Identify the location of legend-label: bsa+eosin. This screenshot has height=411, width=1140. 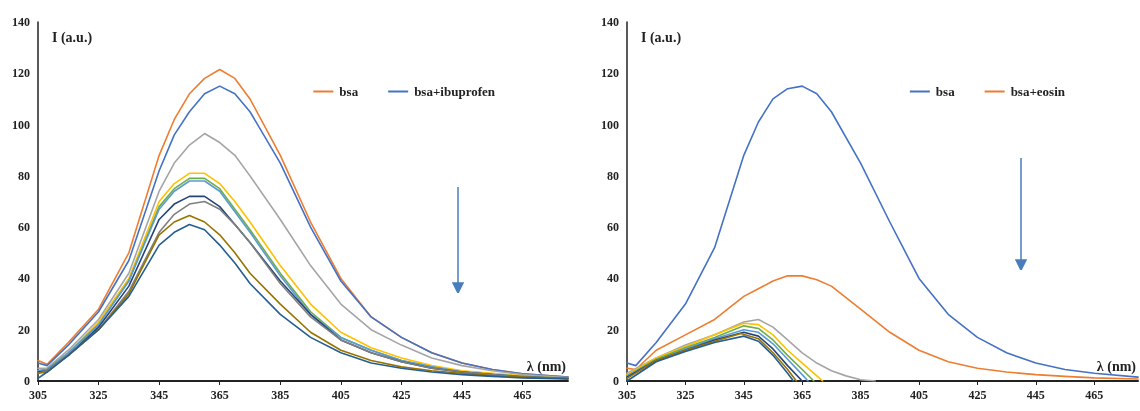
(1038, 91).